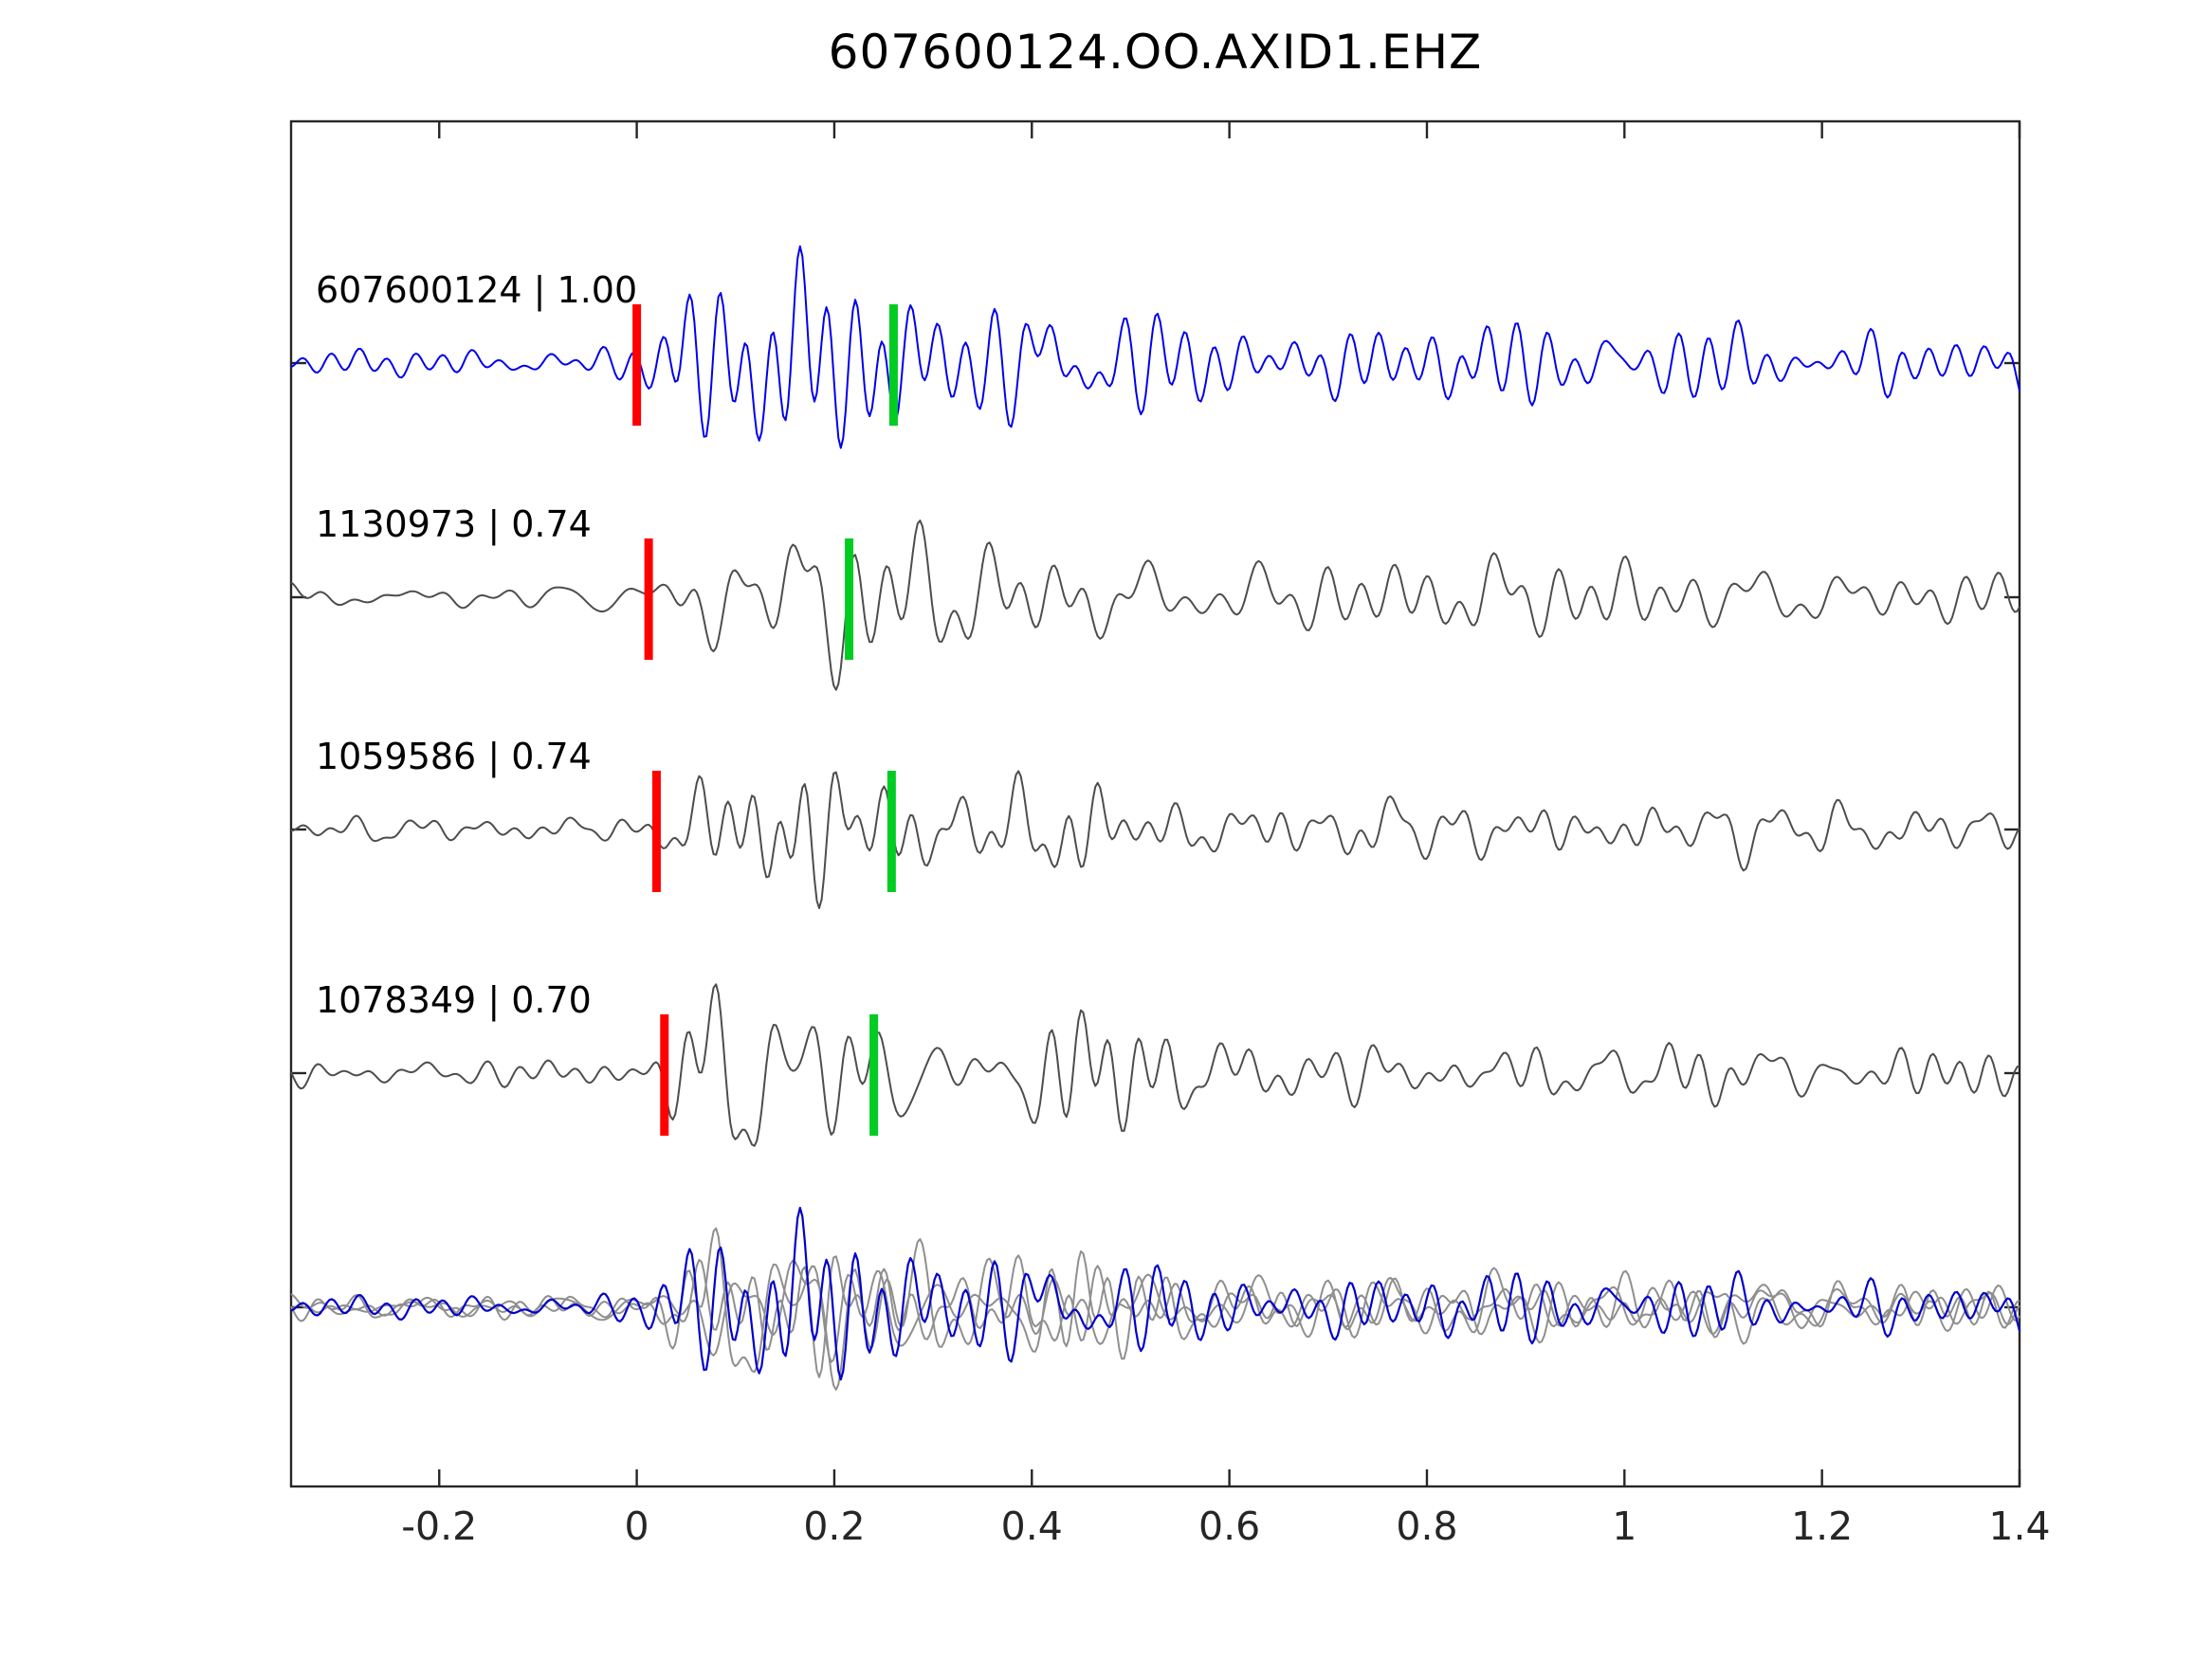  Describe the element at coordinates (1229, 1526) in the screenshot. I see `x-tick-label: 0.6` at that location.